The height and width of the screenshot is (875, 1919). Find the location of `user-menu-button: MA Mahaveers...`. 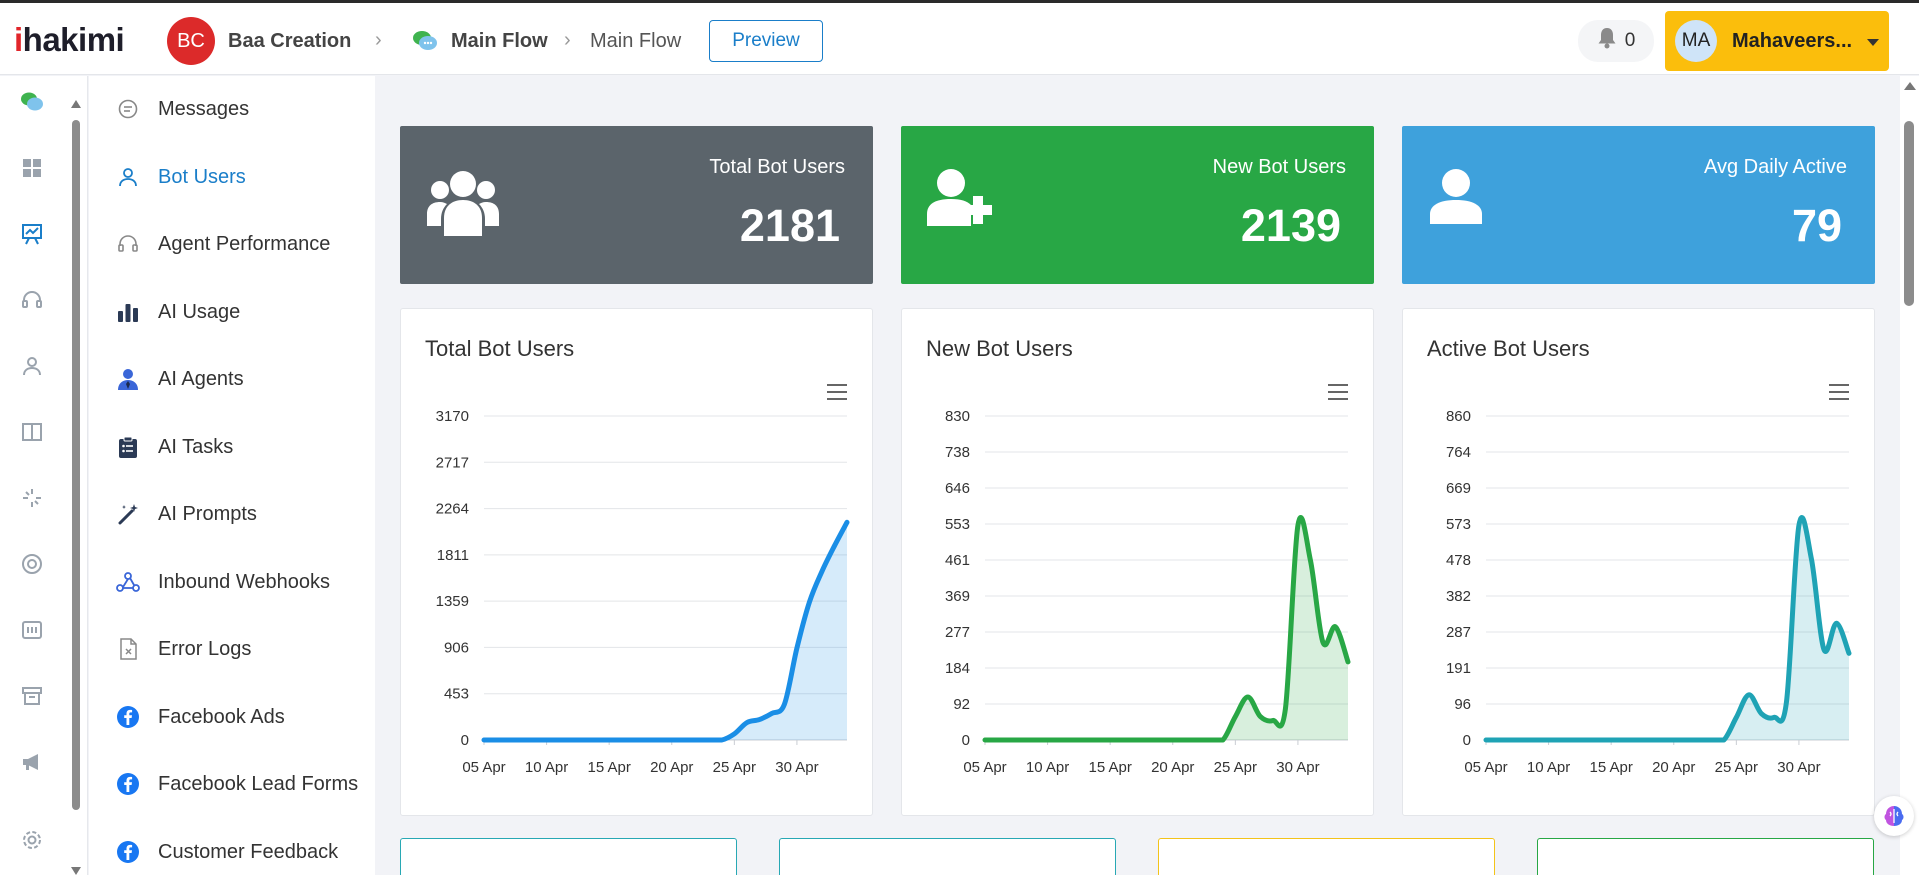

user-menu-button: MA Mahaveers... is located at coordinates (1777, 41).